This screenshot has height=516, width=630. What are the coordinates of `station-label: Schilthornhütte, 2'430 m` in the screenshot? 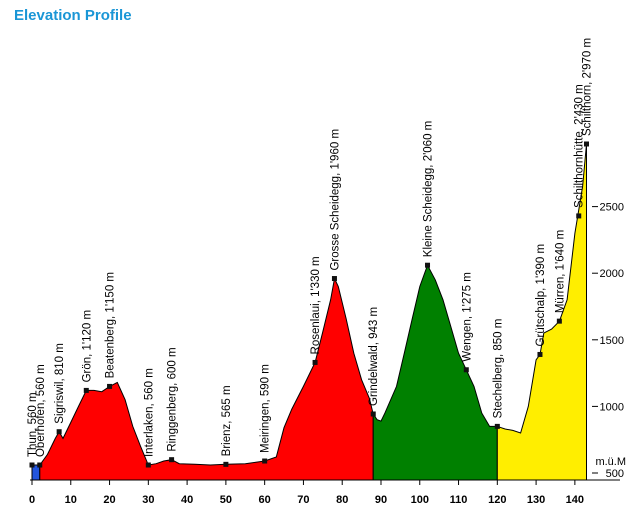 It's located at (580, 146).